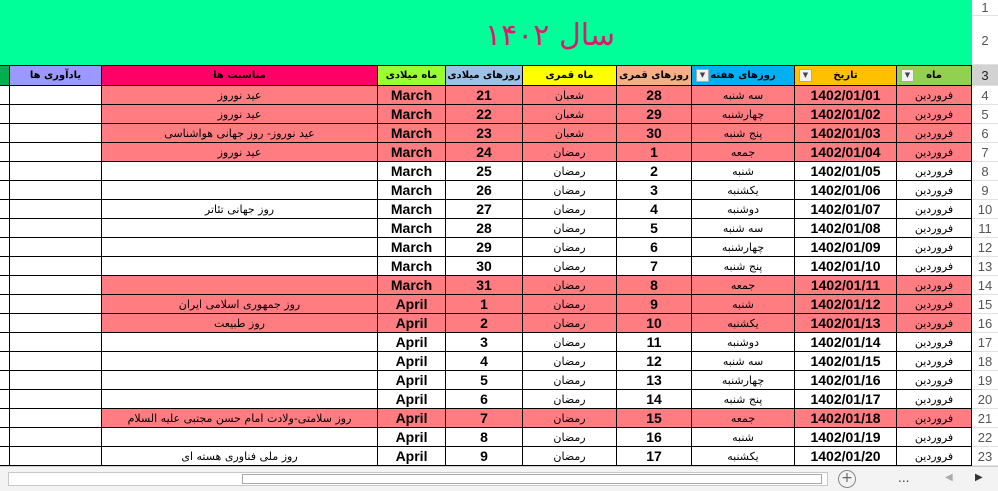 The height and width of the screenshot is (491, 998). What do you see at coordinates (985, 114) in the screenshot?
I see `row-header: 5` at bounding box center [985, 114].